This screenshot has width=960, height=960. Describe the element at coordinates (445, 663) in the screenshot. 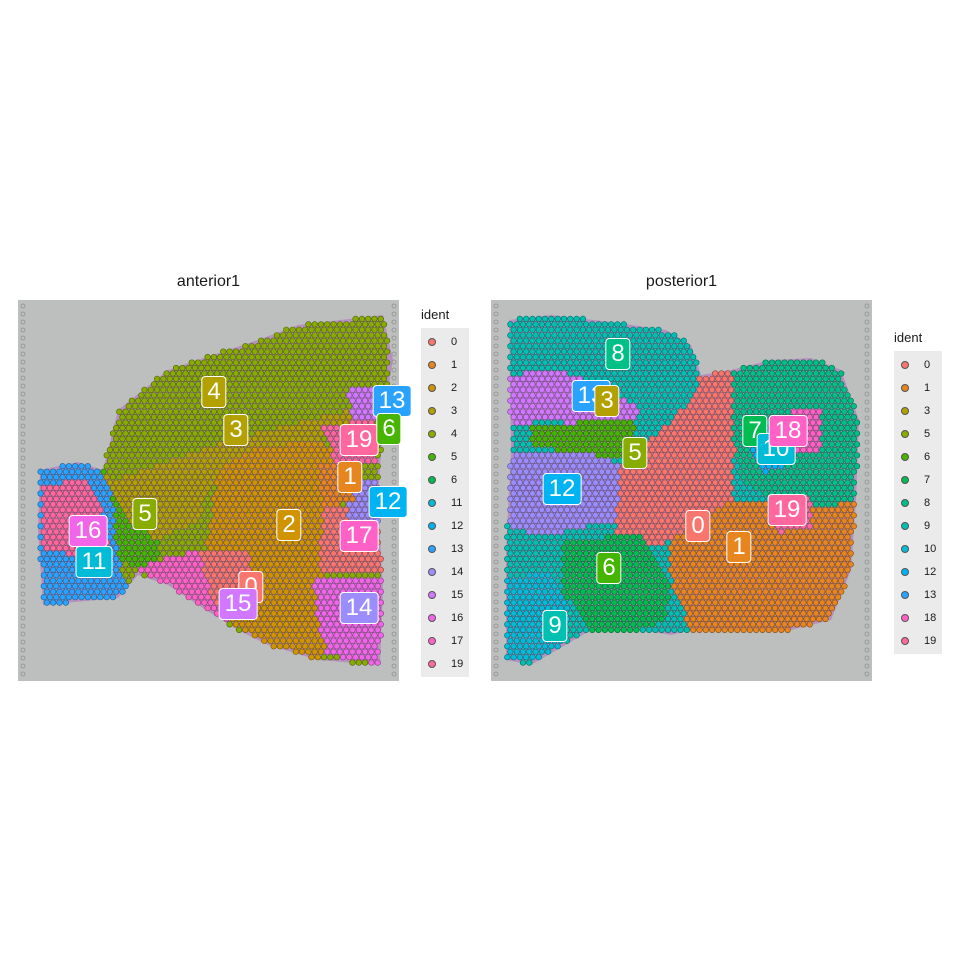

I see `legend-item: 19` at that location.